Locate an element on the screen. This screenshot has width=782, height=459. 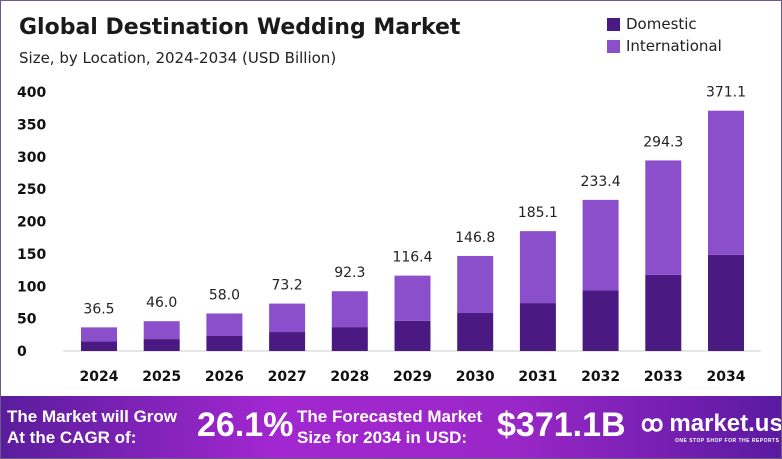
legend-international: International is located at coordinates (664, 46).